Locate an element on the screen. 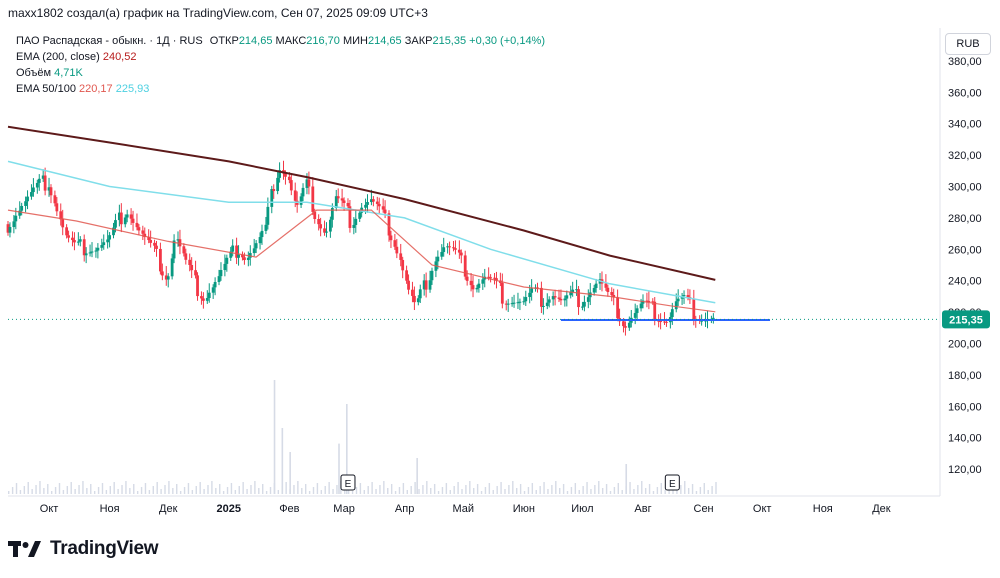 This screenshot has height=578, width=1000. price-tick-label: 360,00 is located at coordinates (965, 93).